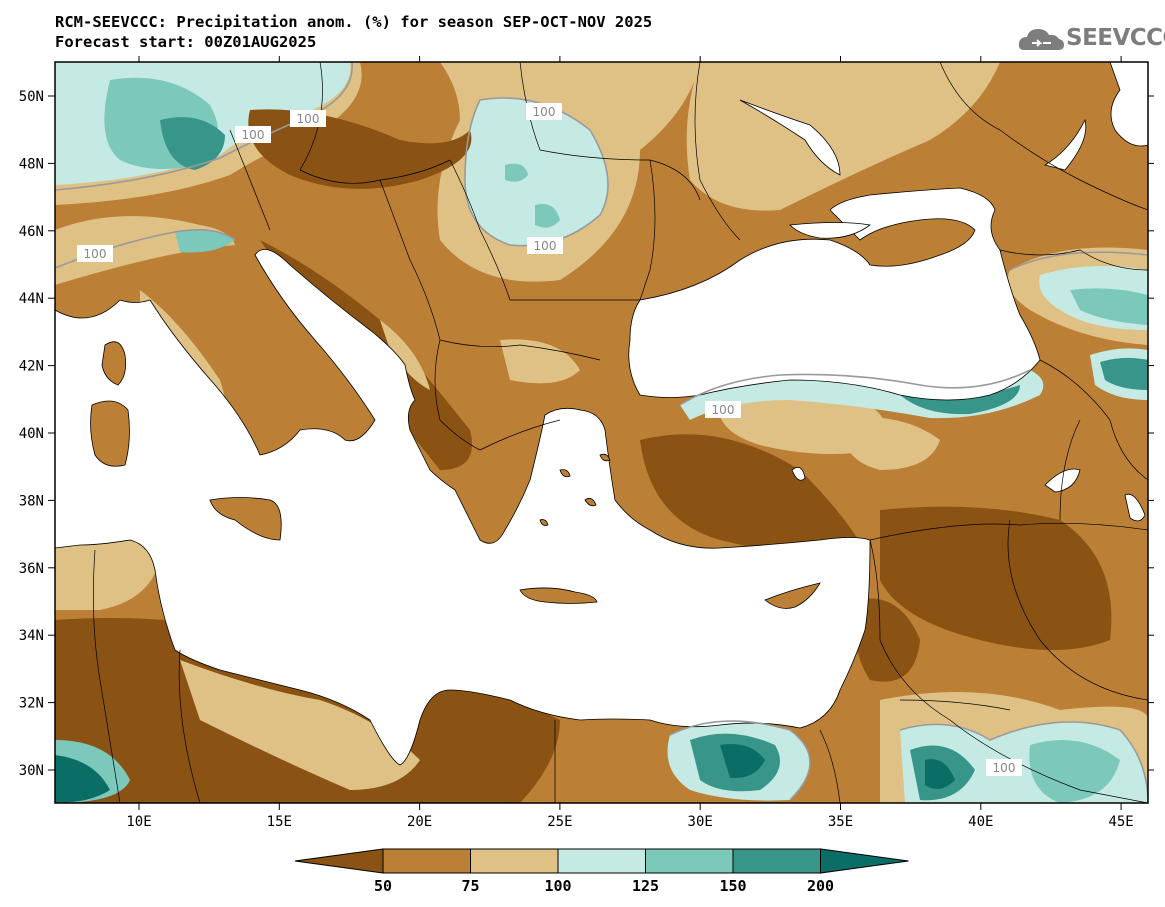  What do you see at coordinates (980, 822) in the screenshot?
I see `lon-tick-label: 40E` at bounding box center [980, 822].